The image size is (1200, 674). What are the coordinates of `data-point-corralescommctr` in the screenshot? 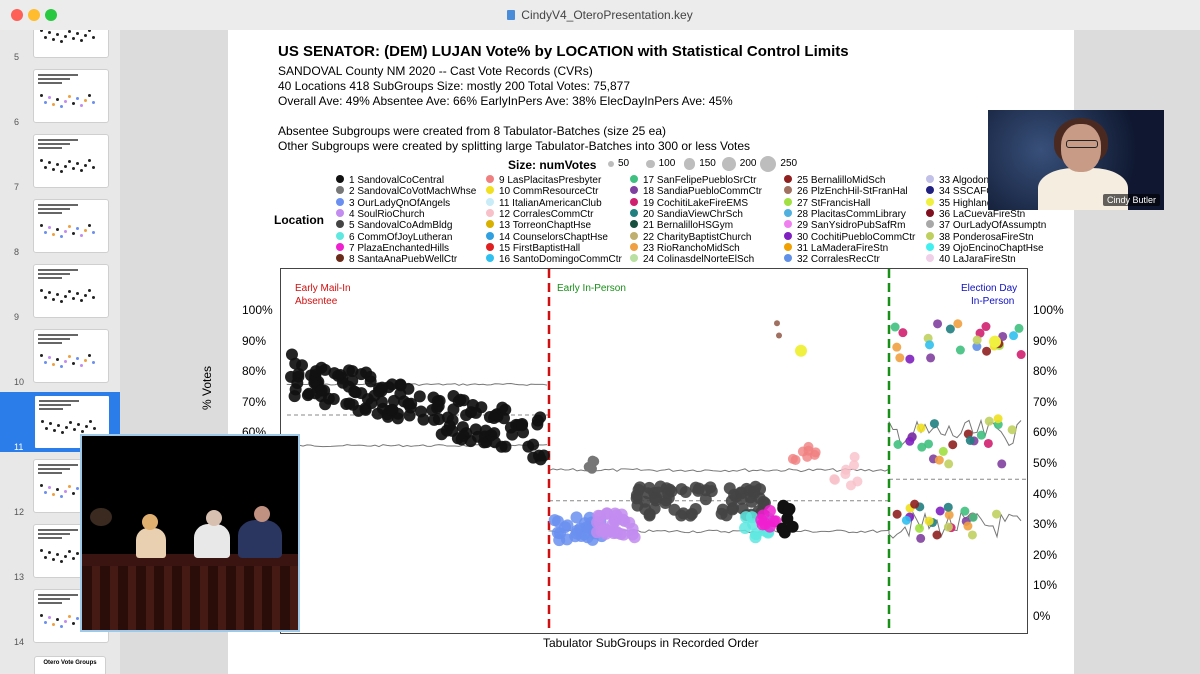 It's located at (834, 479).